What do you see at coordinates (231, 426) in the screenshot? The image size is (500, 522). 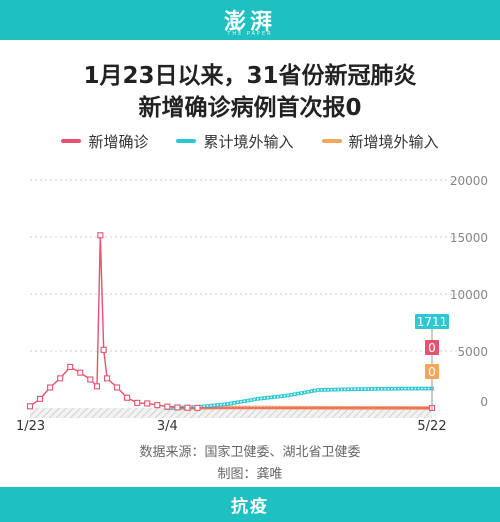 I see `x-axis-labels: 1/23 3/4 5/22` at bounding box center [231, 426].